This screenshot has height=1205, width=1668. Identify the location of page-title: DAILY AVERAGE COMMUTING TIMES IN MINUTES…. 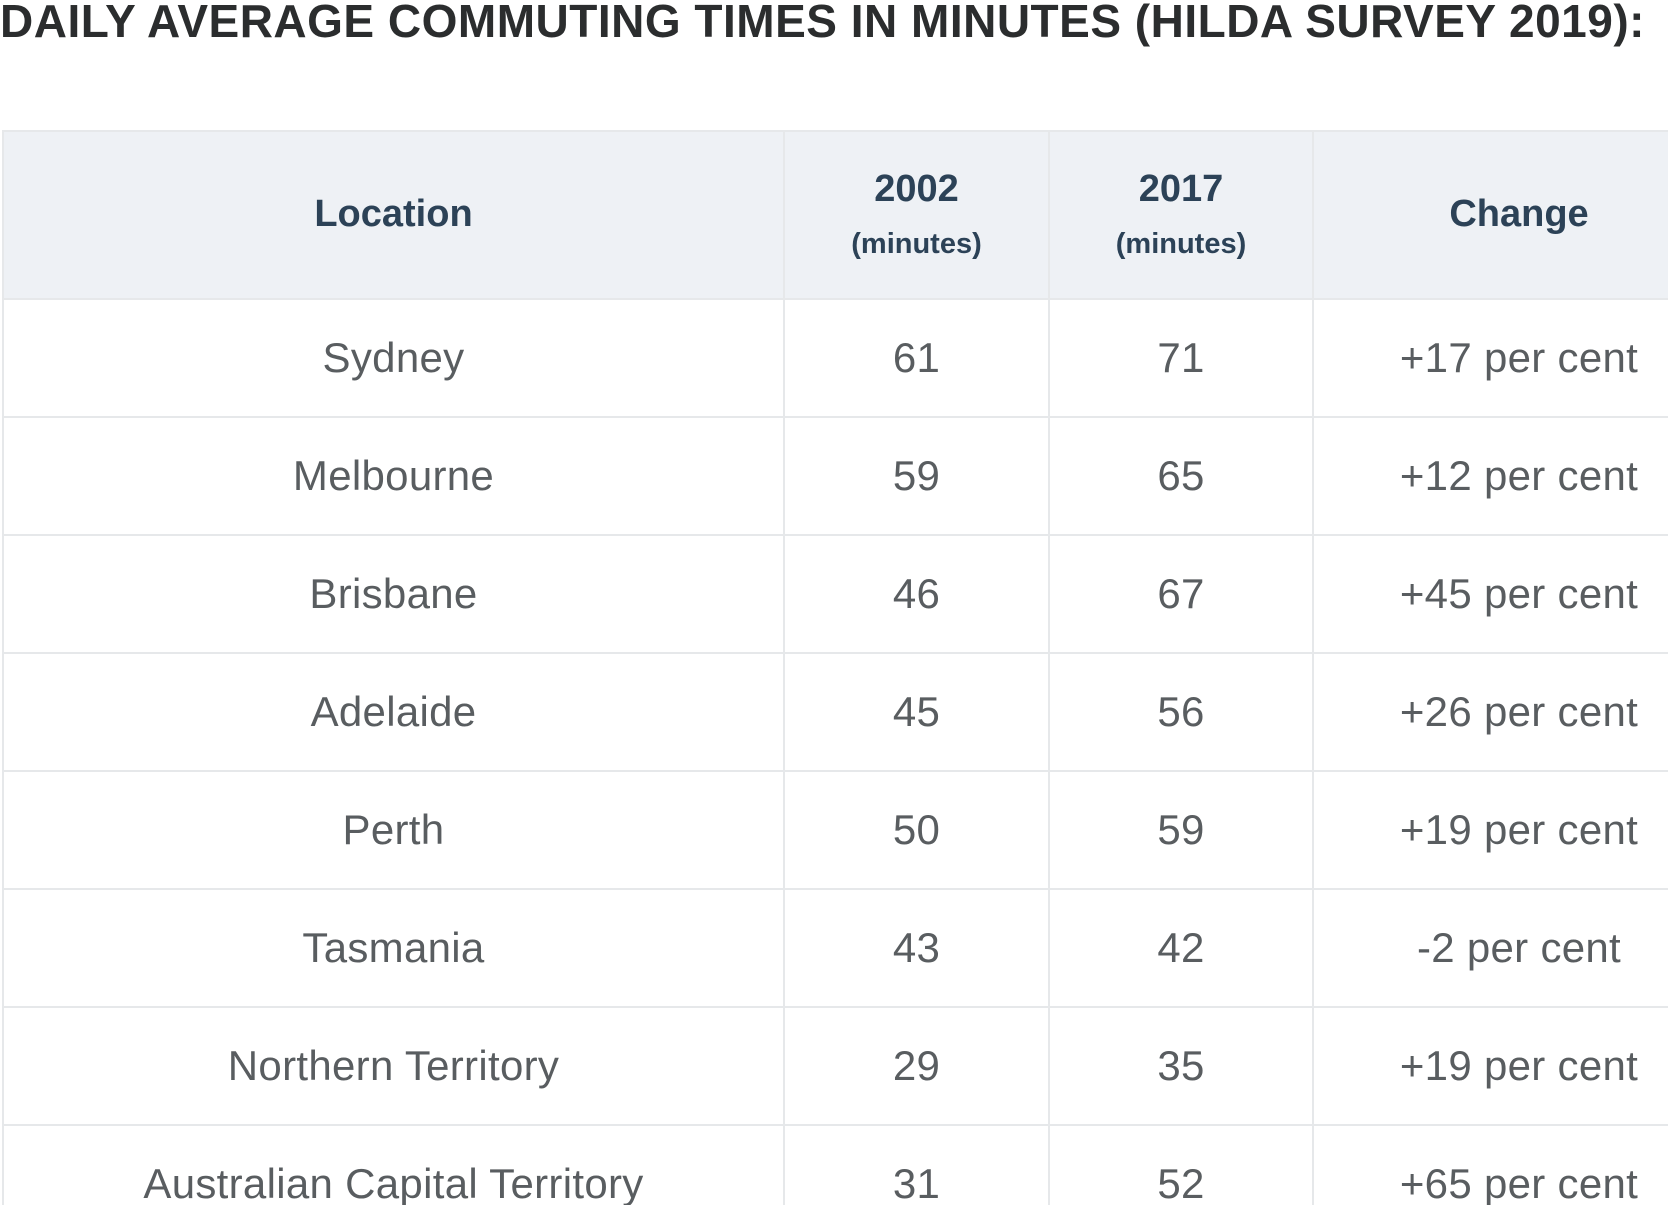
(822, 23).